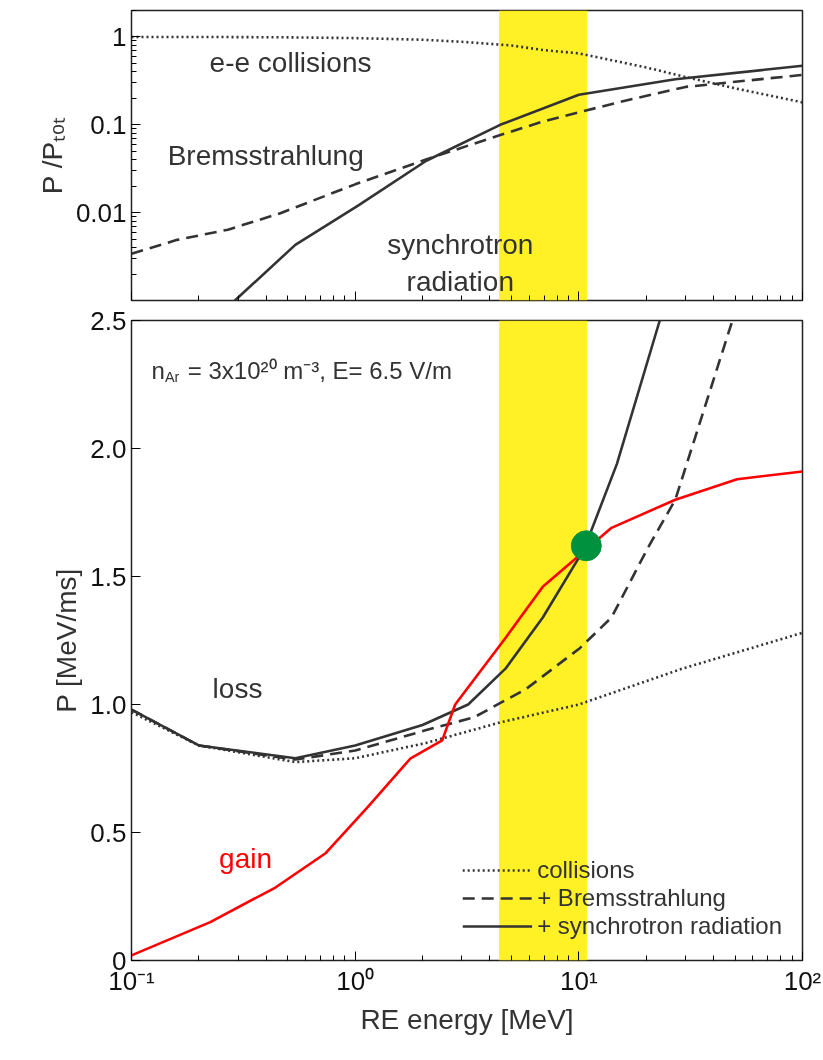 This screenshot has width=823, height=1060. What do you see at coordinates (101, 212) in the screenshot?
I see `y-tick-label: 0.01` at bounding box center [101, 212].